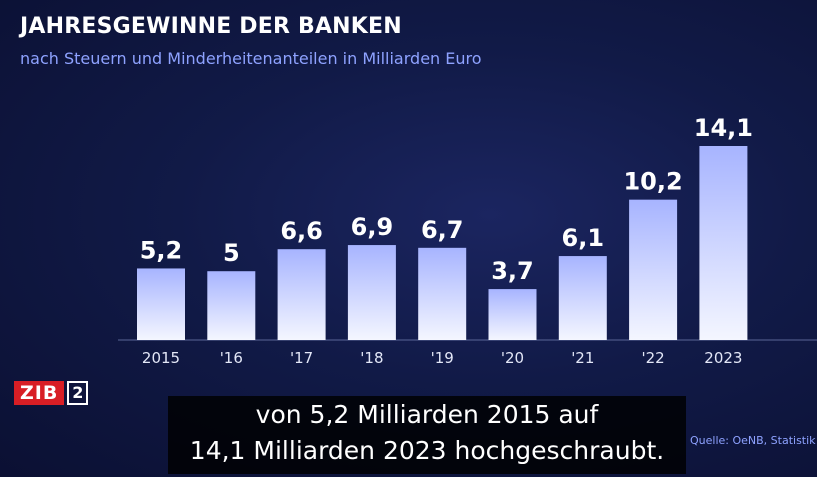 Image resolution: width=817 pixels, height=477 pixels. What do you see at coordinates (723, 243) in the screenshot?
I see `bar-2023` at bounding box center [723, 243].